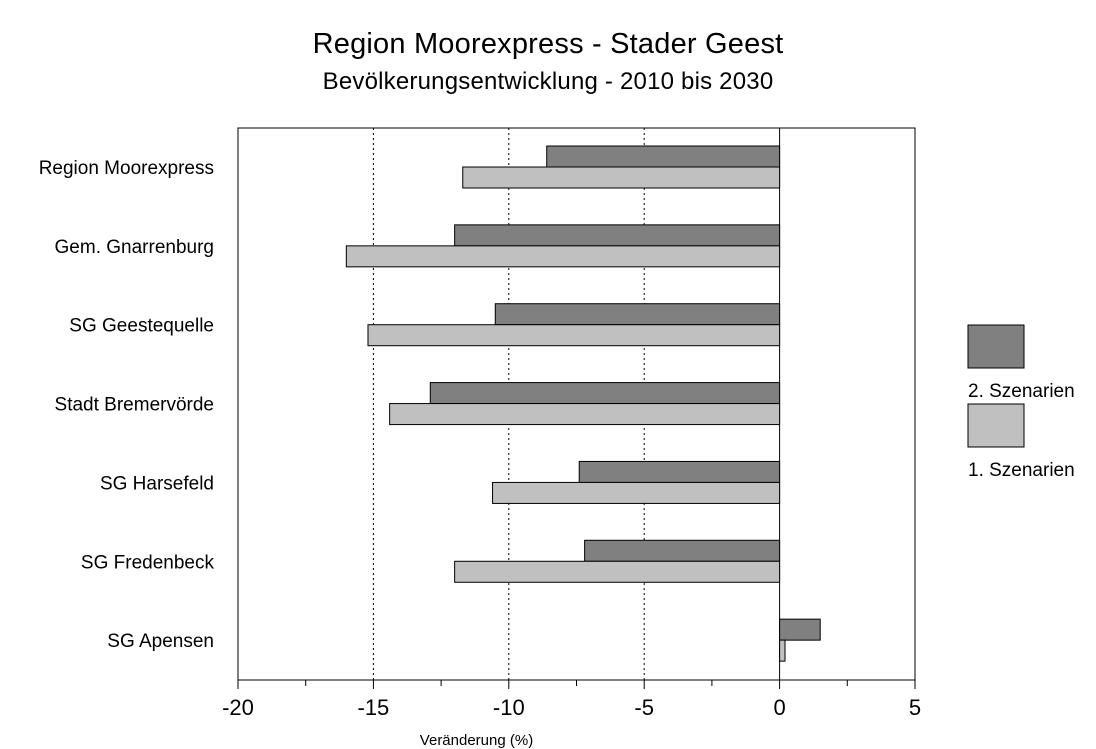  I want to click on legend-label: 1. Szenarien, so click(1021, 470).